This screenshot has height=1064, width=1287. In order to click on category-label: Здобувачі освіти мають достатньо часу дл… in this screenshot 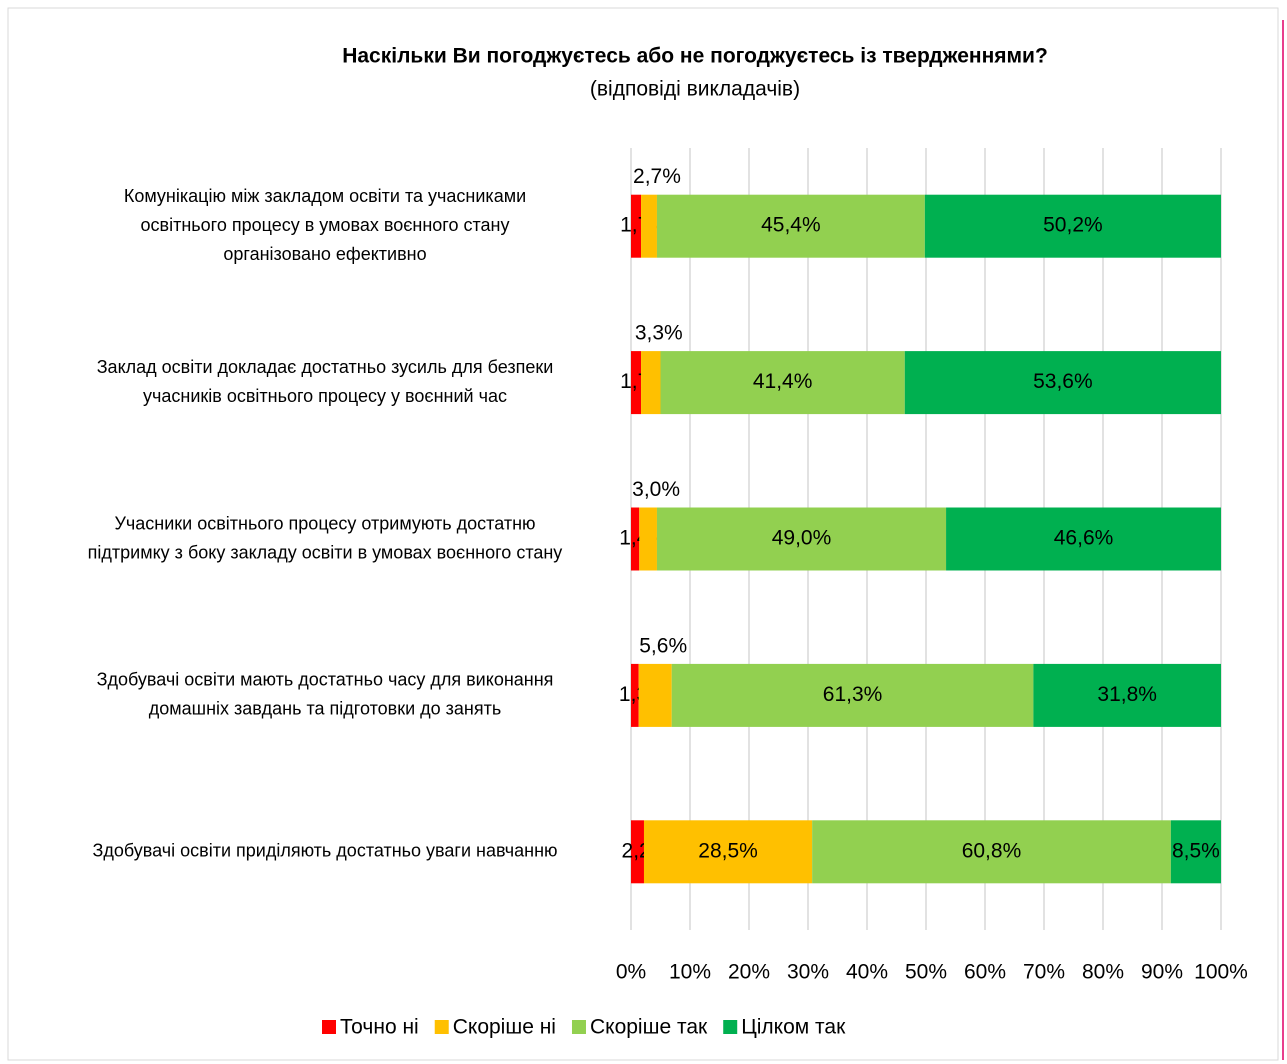, I will do `click(325, 680)`.